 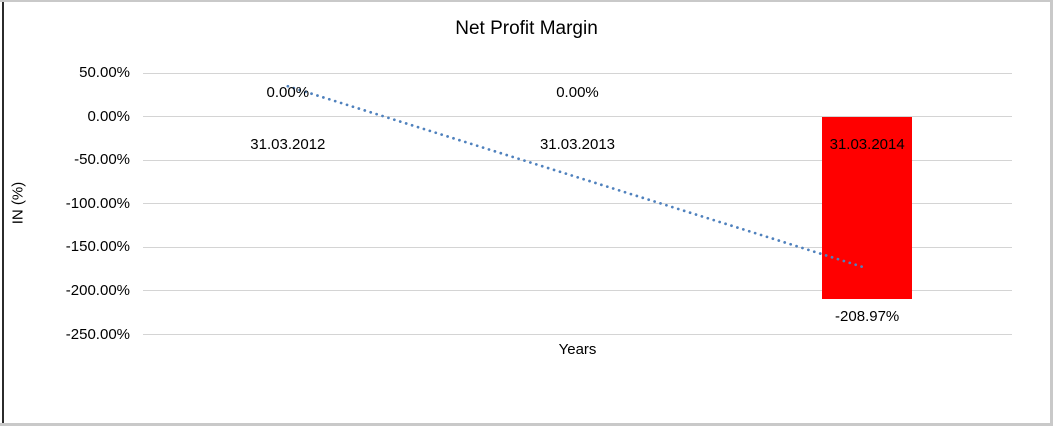 I want to click on x-axis-title: Years, so click(x=577, y=349).